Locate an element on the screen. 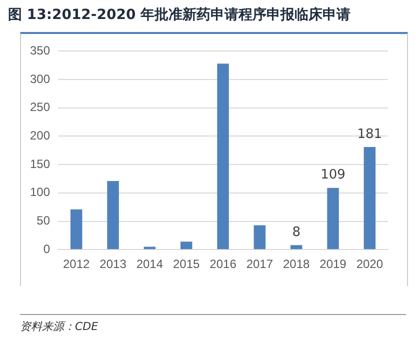 This screenshot has width=416, height=342. x-tick-label: 2014 is located at coordinates (150, 264).